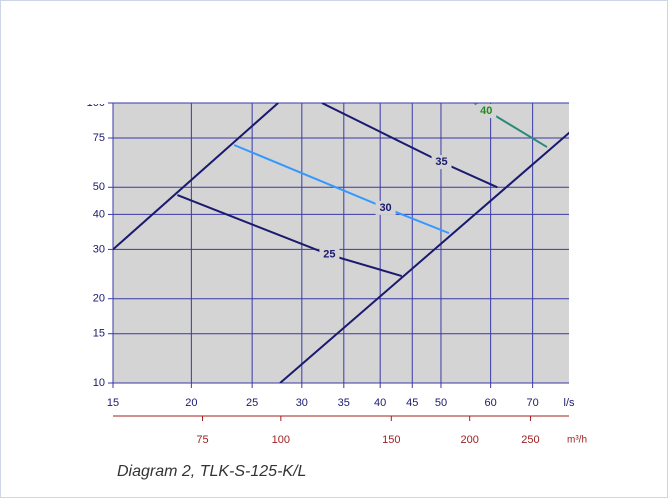 The height and width of the screenshot is (498, 668). What do you see at coordinates (99, 249) in the screenshot?
I see `y-tick-label: 30` at bounding box center [99, 249].